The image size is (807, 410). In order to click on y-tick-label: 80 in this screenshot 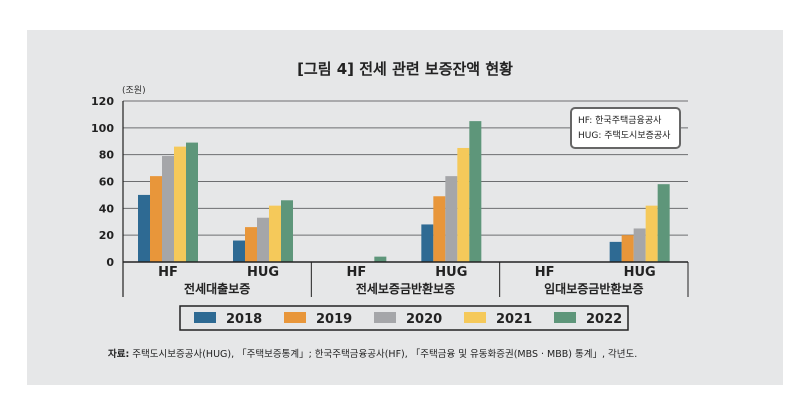, I will do `click(107, 155)`.